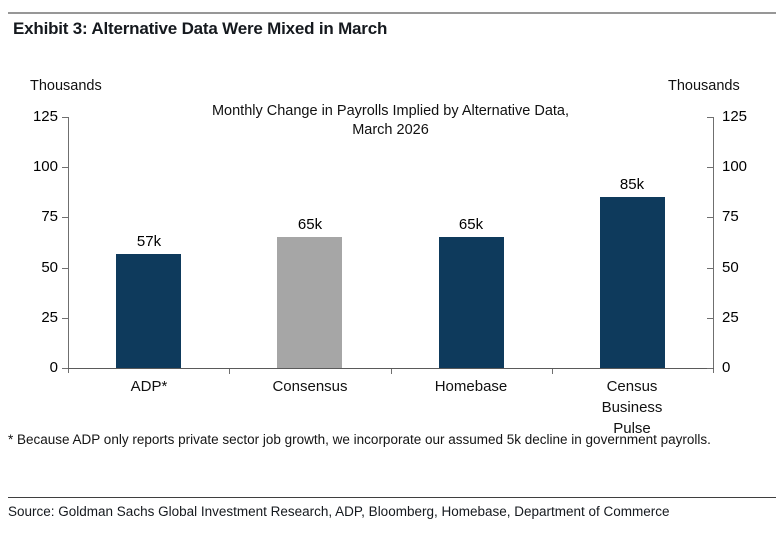 The image size is (784, 536). What do you see at coordinates (45, 116) in the screenshot?
I see `left-y-tick-label: 125` at bounding box center [45, 116].